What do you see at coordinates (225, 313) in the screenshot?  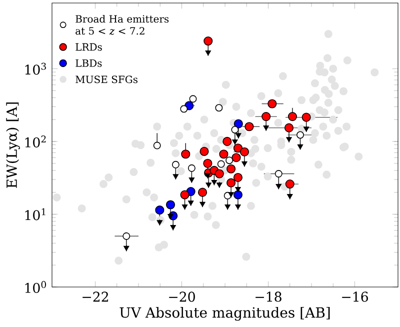 I see `x-axis-title: UV Absolute magnitudes [AB]` at bounding box center [225, 313].